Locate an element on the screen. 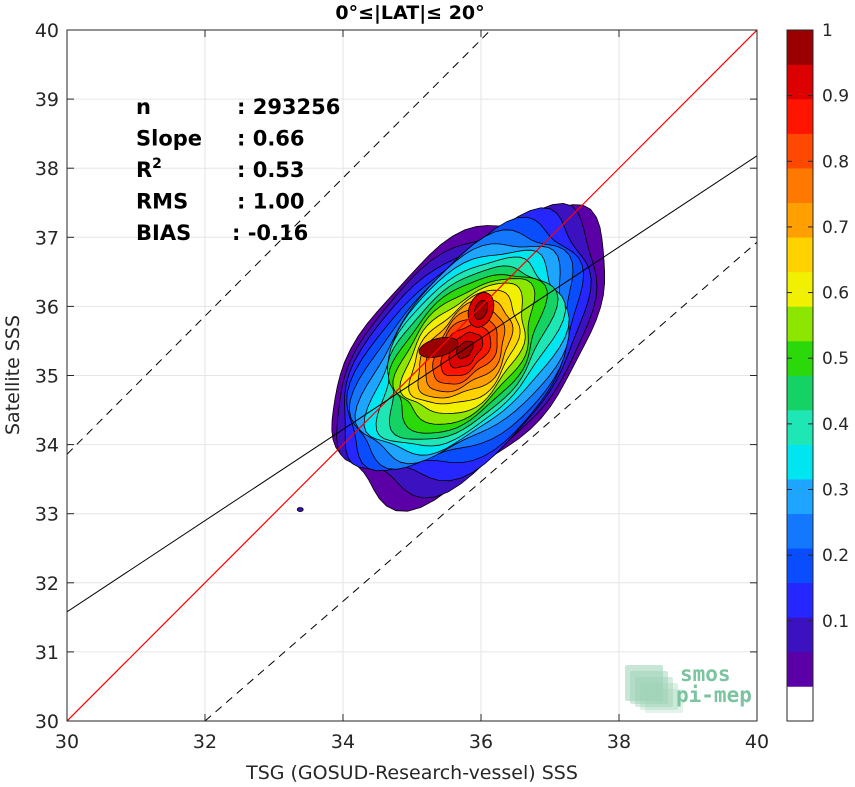 This screenshot has width=855, height=787. colorbar-tick-label: 0.5 is located at coordinates (835, 359).